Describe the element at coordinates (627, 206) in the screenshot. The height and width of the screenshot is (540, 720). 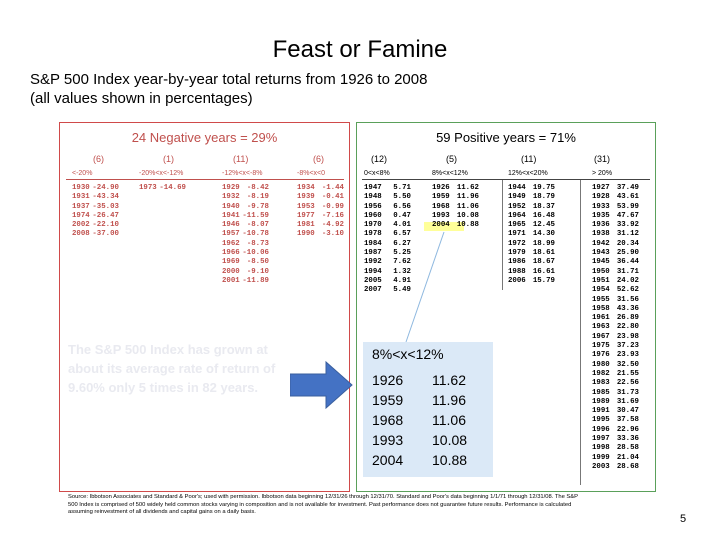
I see `return-cell: 53.99` at that location.